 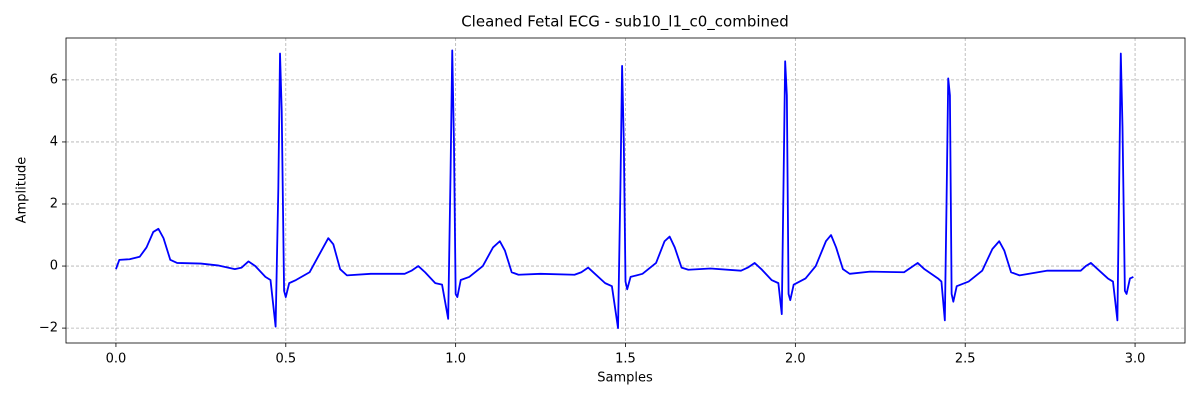 I want to click on x-tick-label: 0.0, so click(x=116, y=359).